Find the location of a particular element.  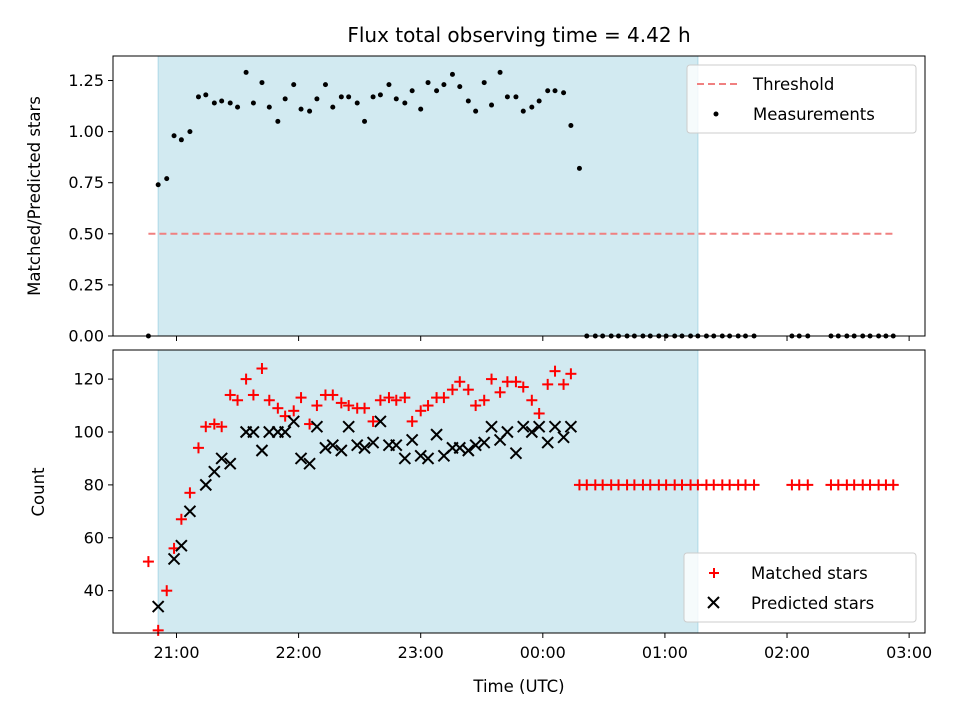

count-legend-box is located at coordinates (800, 587).